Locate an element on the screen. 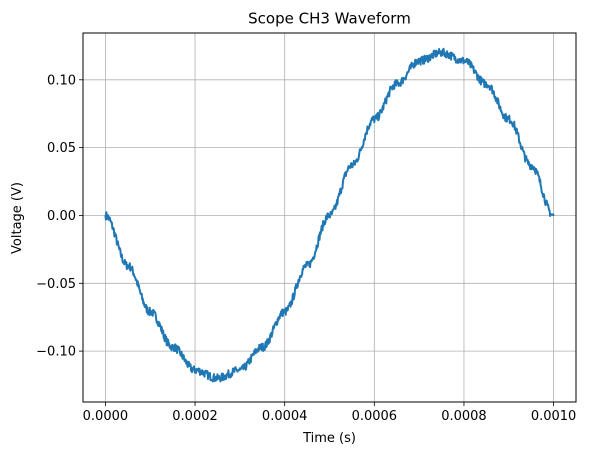 The image size is (589, 455). y-tick-label: 0.00 is located at coordinates (61, 216).